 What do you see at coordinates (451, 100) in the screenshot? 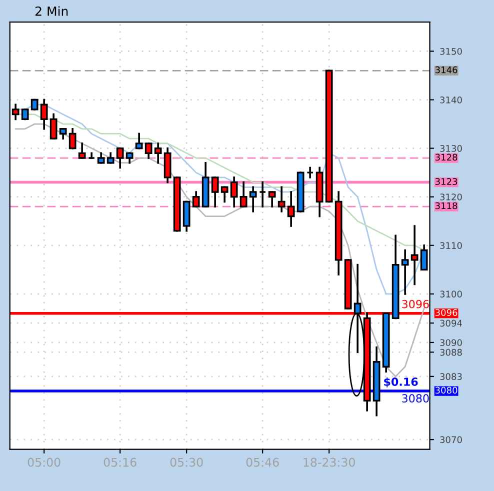
I see `y-tick-label: 3140` at bounding box center [451, 100].